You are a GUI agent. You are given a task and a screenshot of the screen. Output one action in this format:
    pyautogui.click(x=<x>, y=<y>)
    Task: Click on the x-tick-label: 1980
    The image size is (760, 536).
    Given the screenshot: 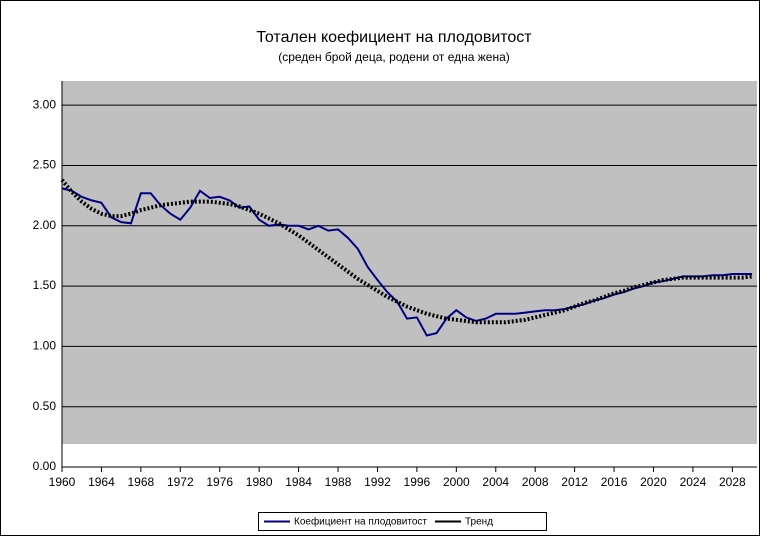 What is the action you would take?
    pyautogui.click(x=259, y=482)
    